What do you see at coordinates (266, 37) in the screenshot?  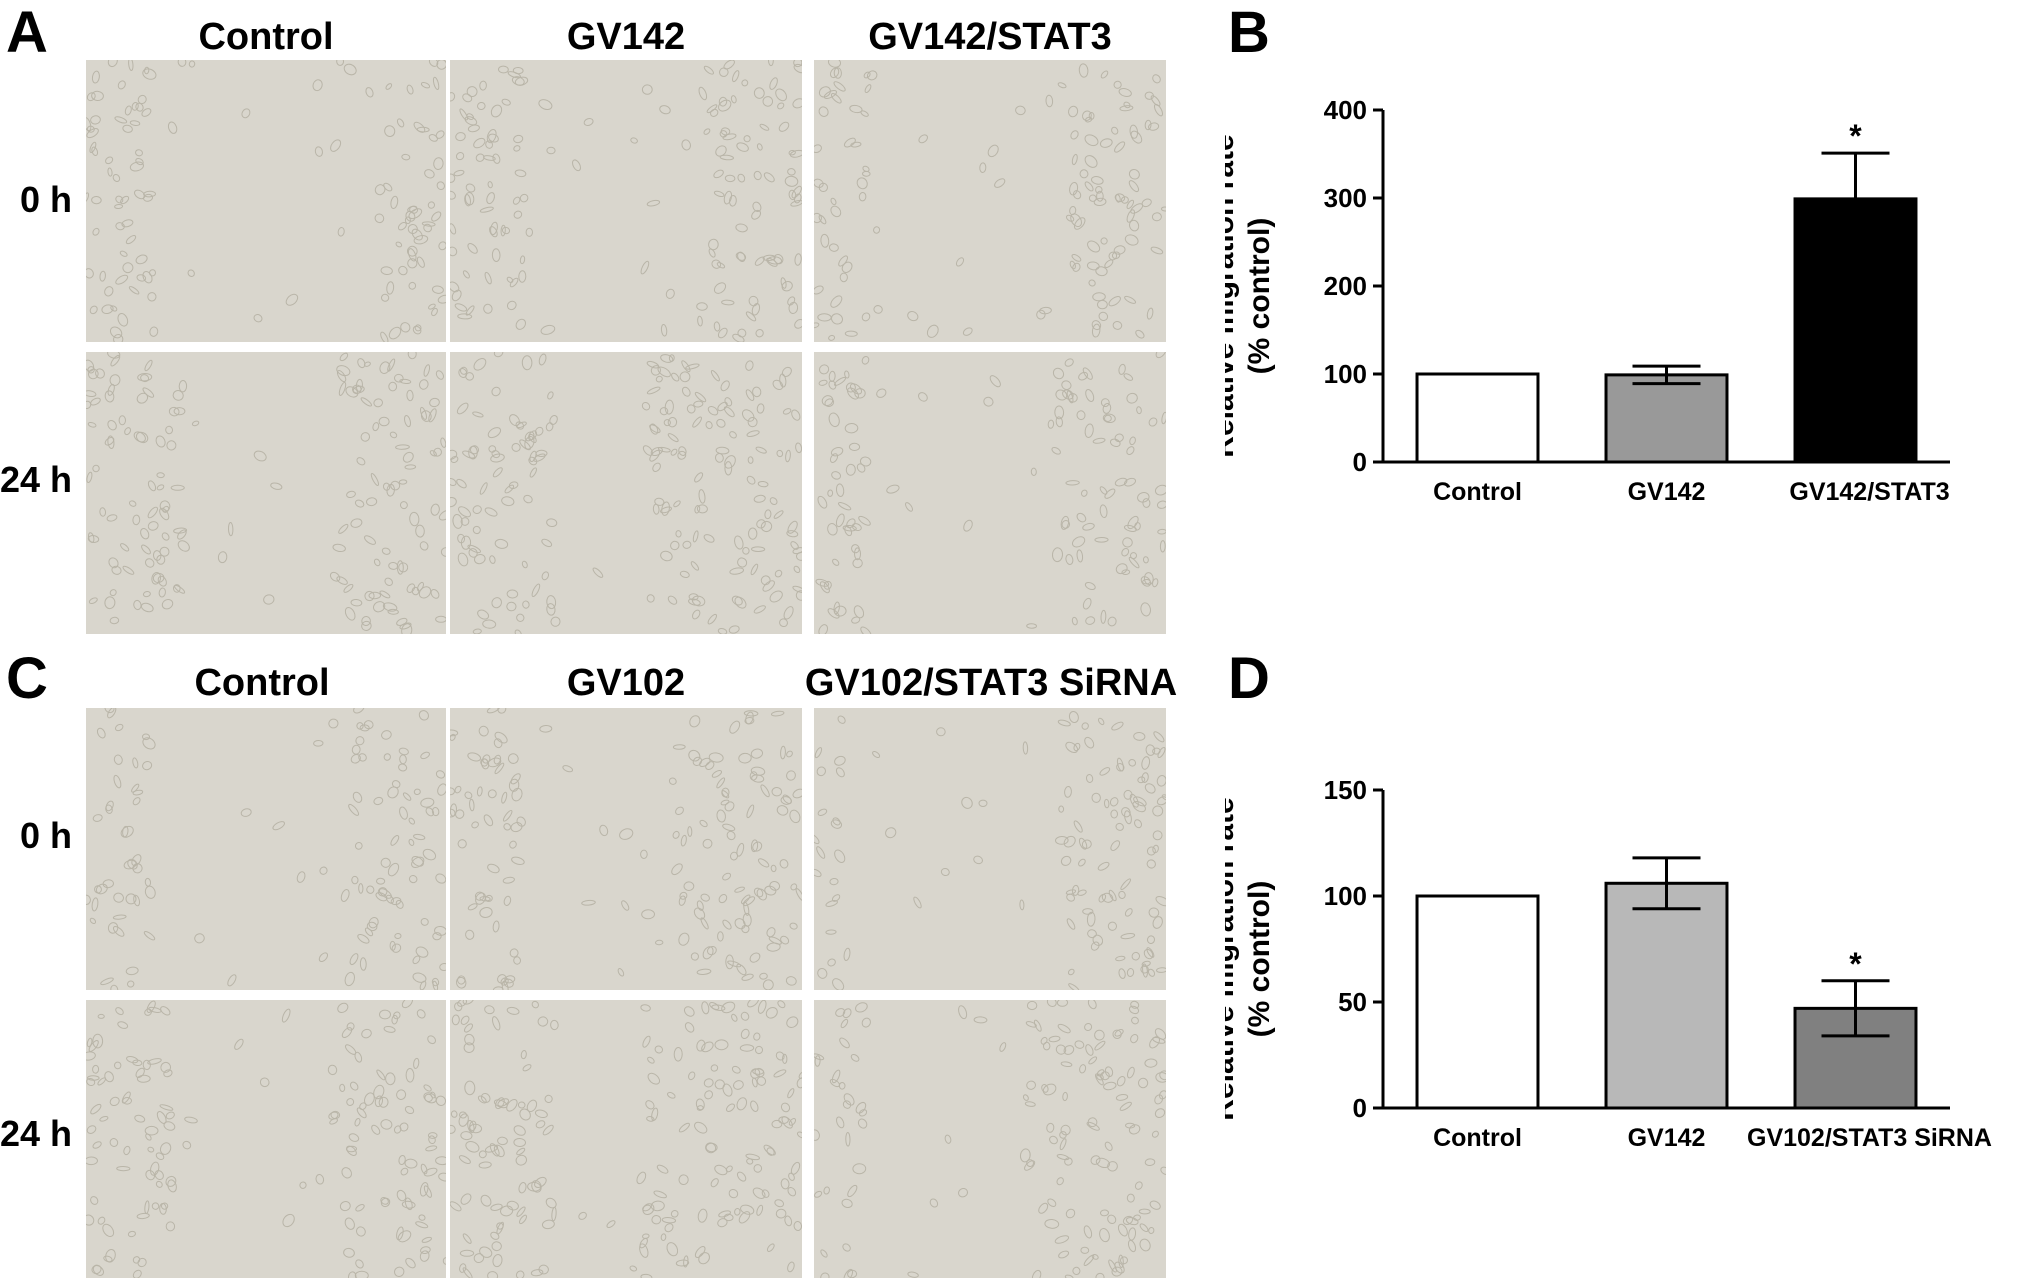 I see `group-header-control-top: Control` at bounding box center [266, 37].